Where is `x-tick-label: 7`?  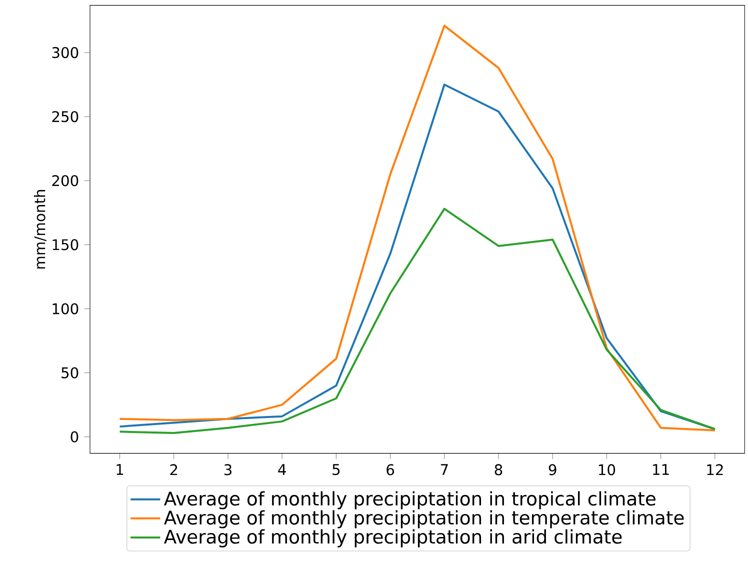 x-tick-label: 7 is located at coordinates (444, 469).